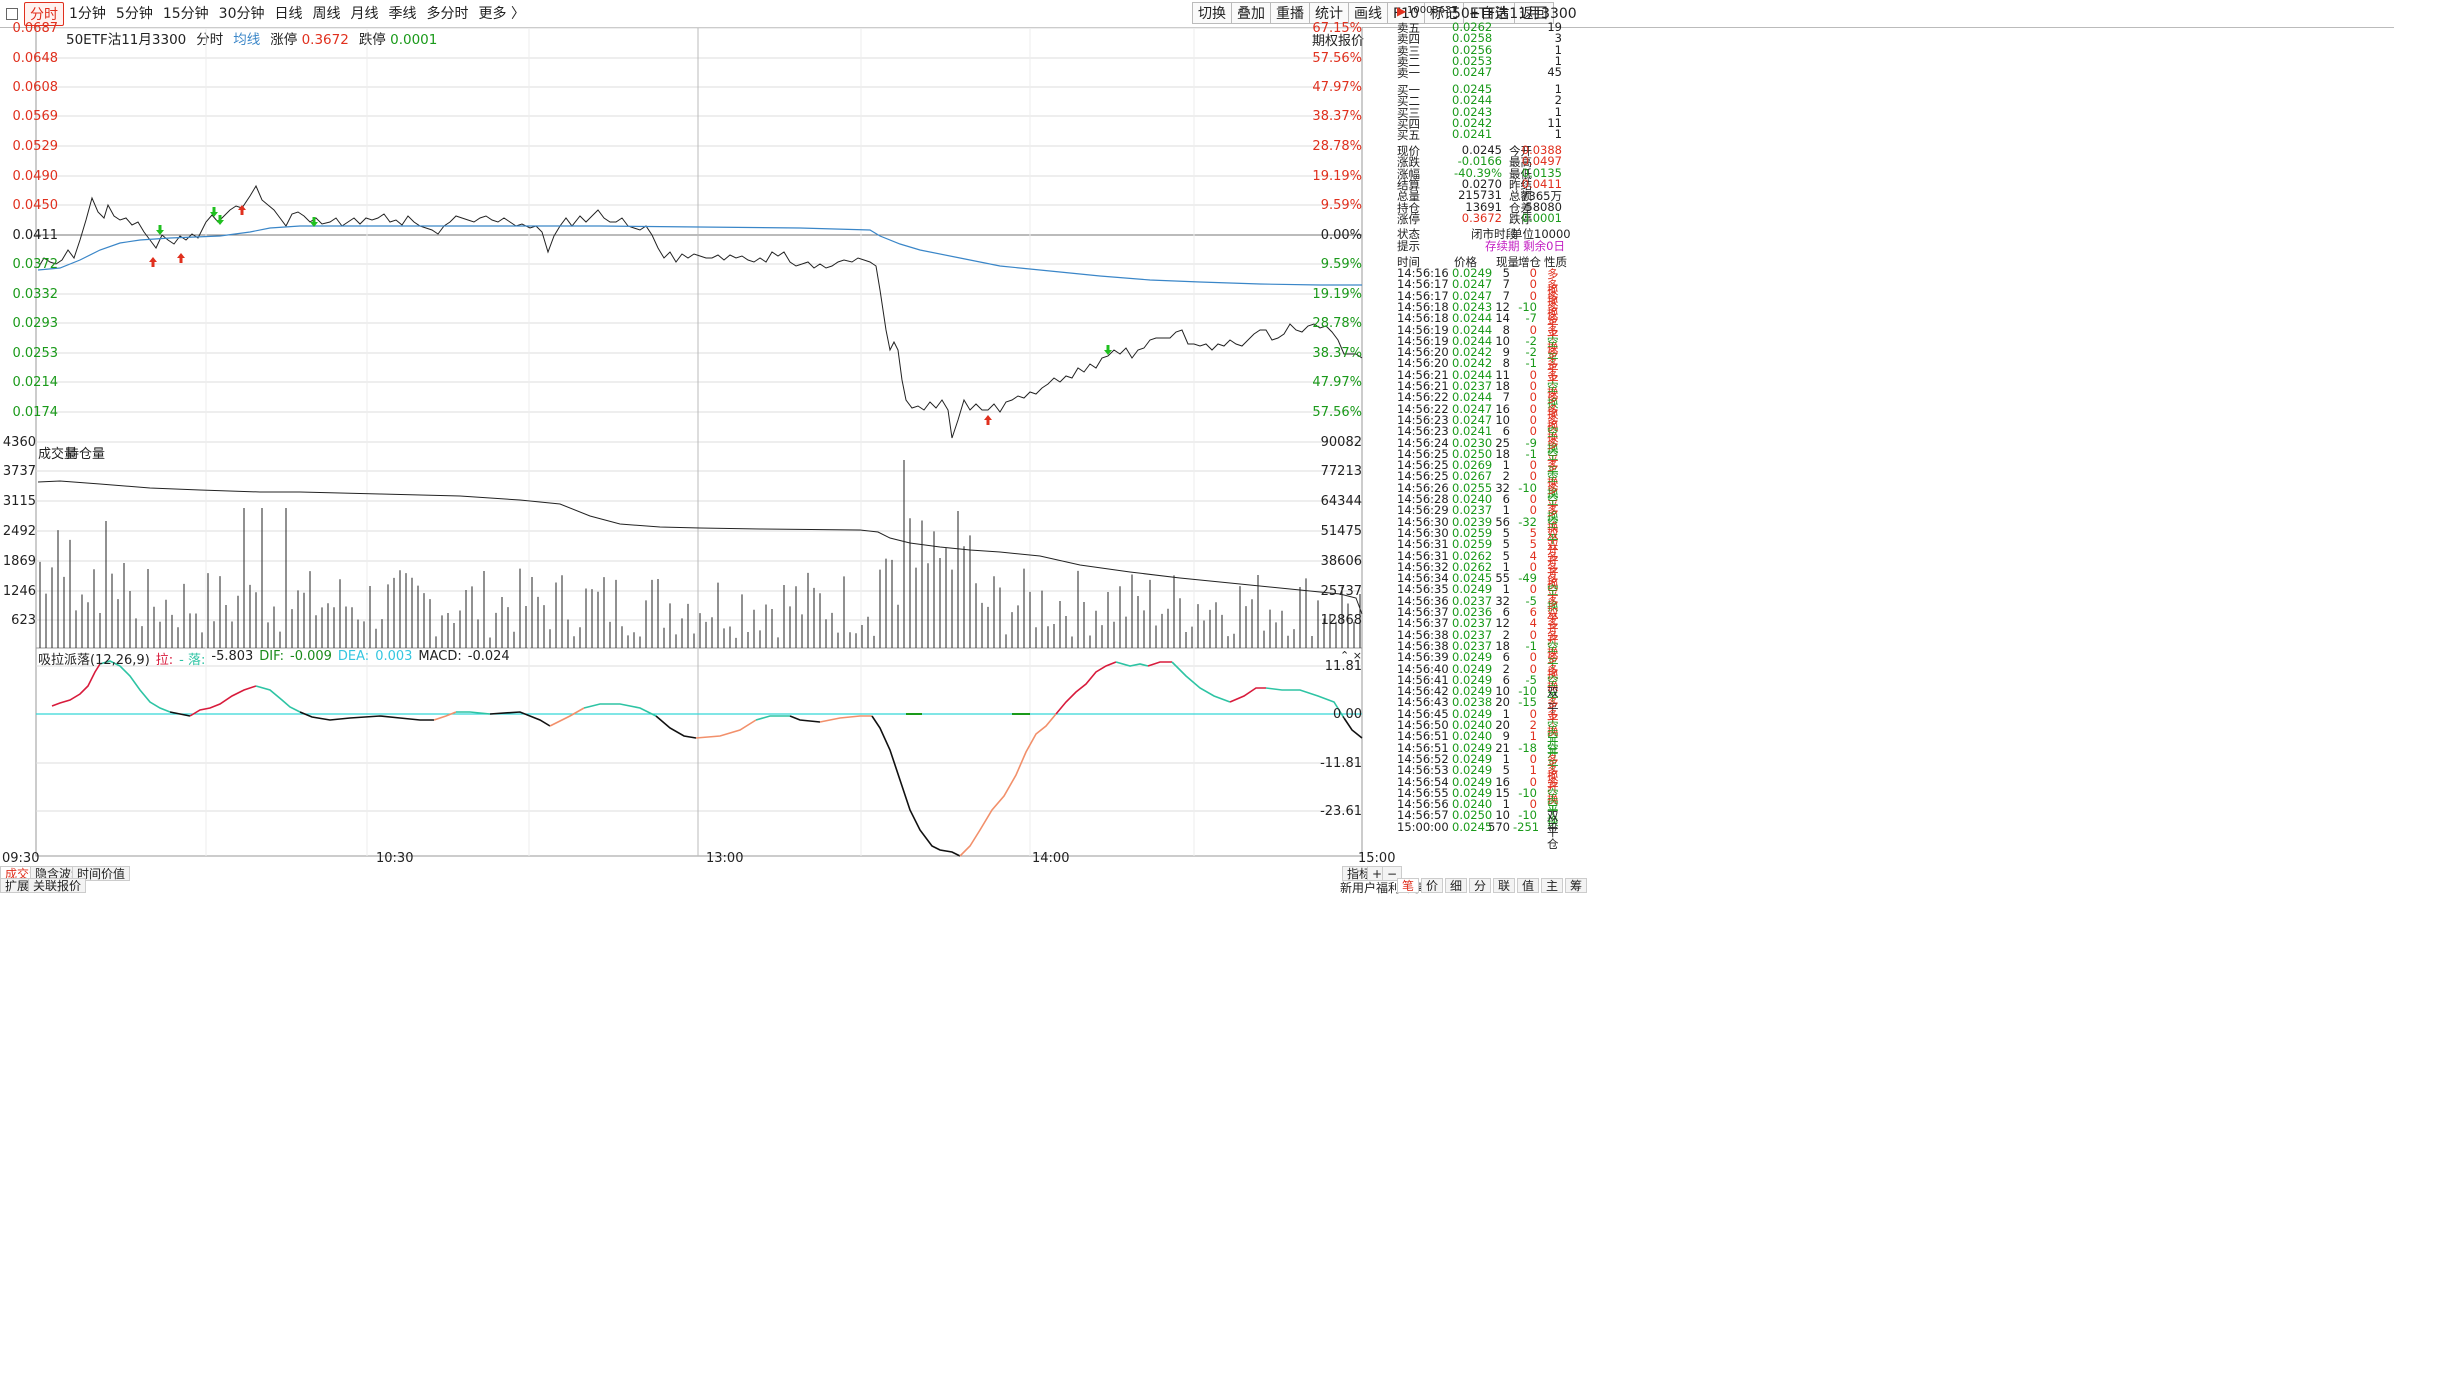 This screenshot has height=1399, width=2462. I want to click on trade-price: 0.0269, so click(1472, 465).